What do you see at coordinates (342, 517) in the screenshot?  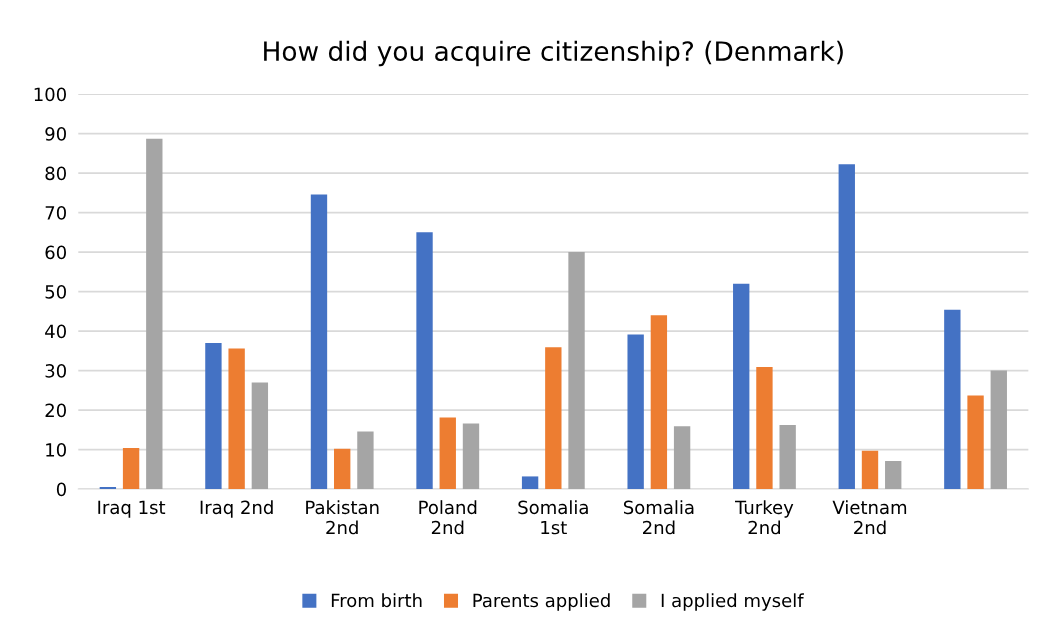 I see `x-tick-label: Pakistan 2nd` at bounding box center [342, 517].